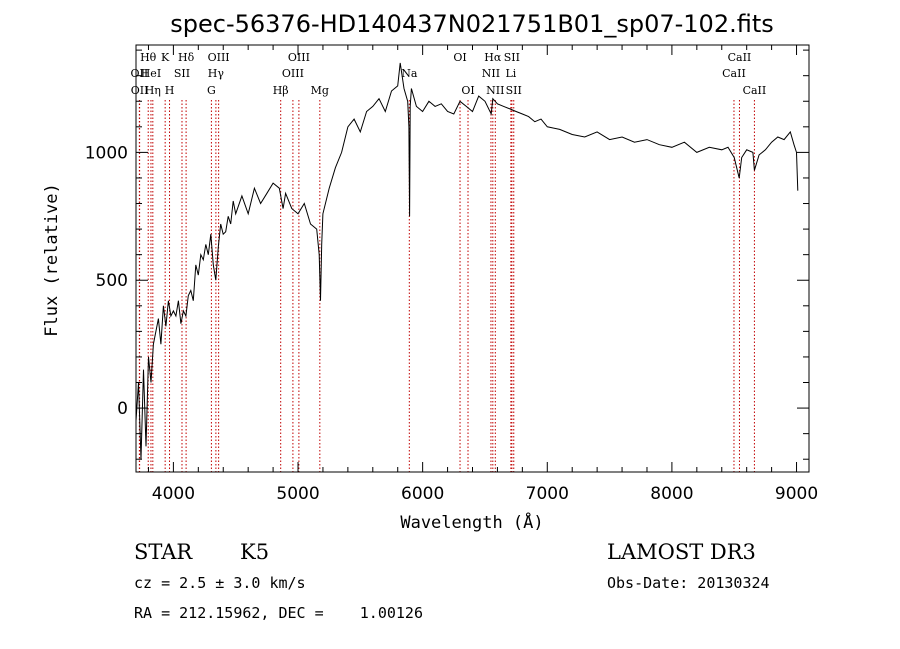 Image resolution: width=900 pixels, height=649 pixels. Describe the element at coordinates (153, 90) in the screenshot. I see `spectral-line-label: Hη` at that location.